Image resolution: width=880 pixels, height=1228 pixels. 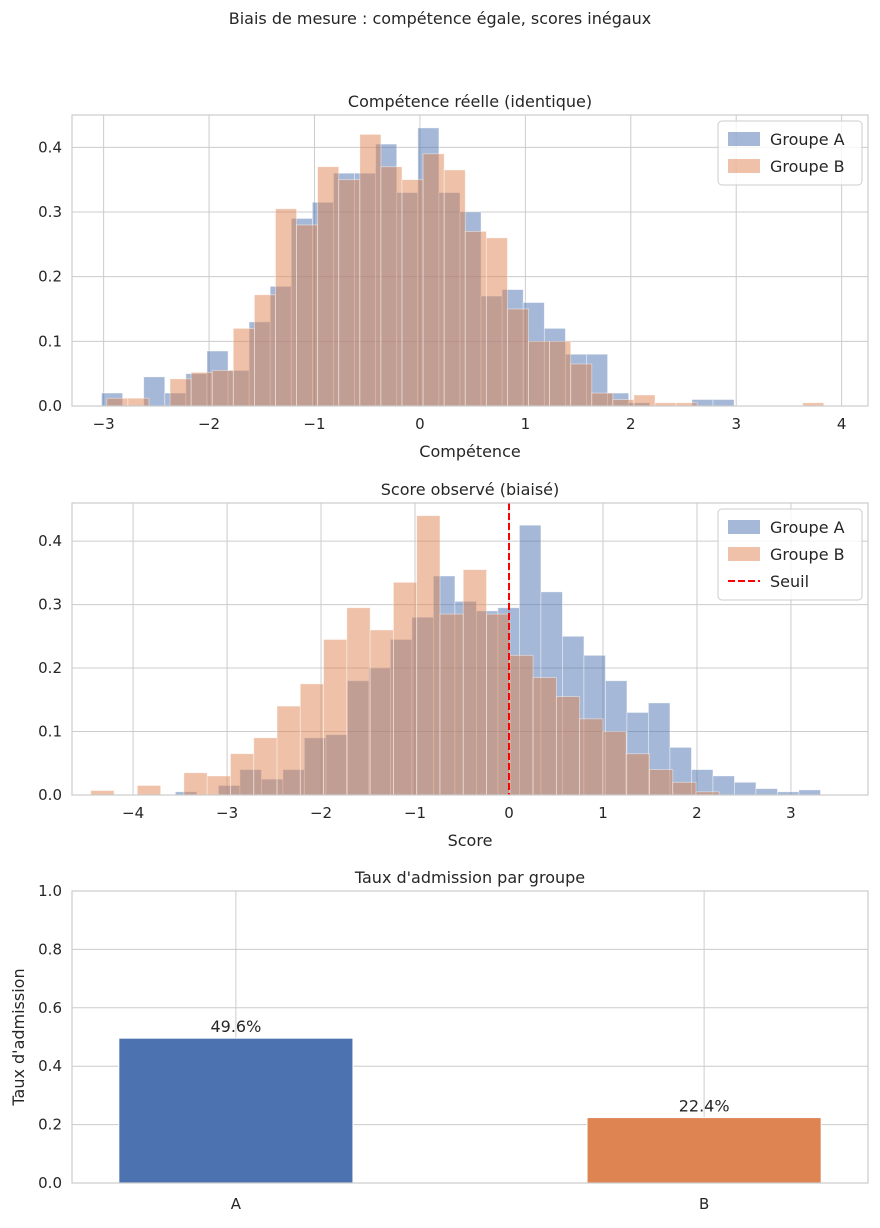 What do you see at coordinates (470, 840) in the screenshot?
I see `x-axis-label: Score` at bounding box center [470, 840].